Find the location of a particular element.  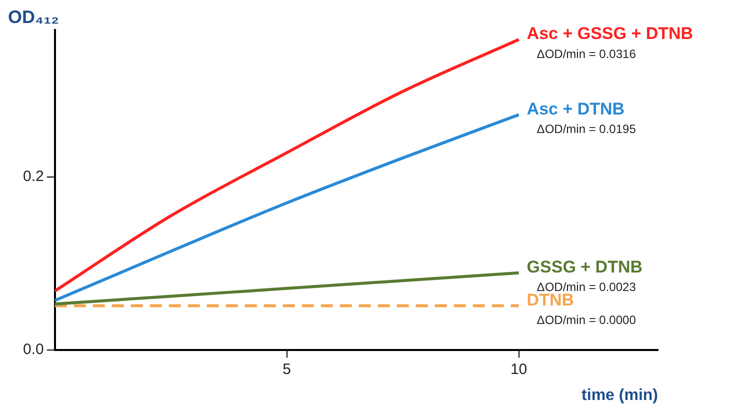

line-series is located at coordinates (287, 288).